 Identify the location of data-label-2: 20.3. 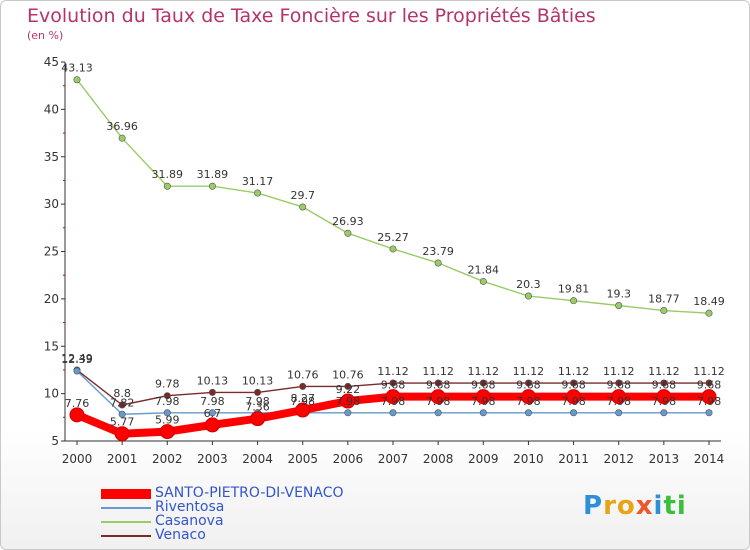
(528, 284).